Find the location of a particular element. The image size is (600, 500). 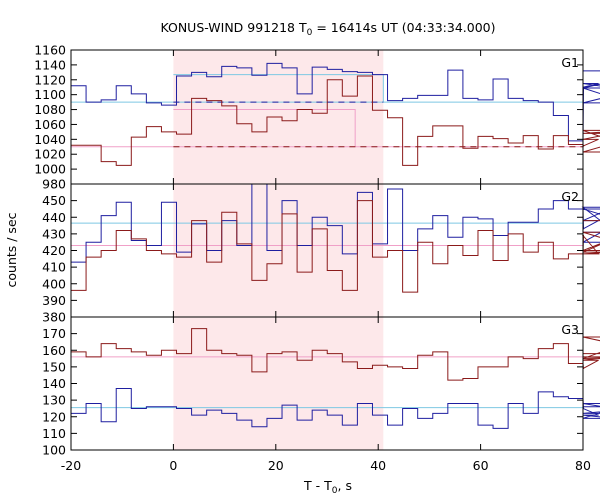

y-tick-label: 1020 is located at coordinates (50, 154).